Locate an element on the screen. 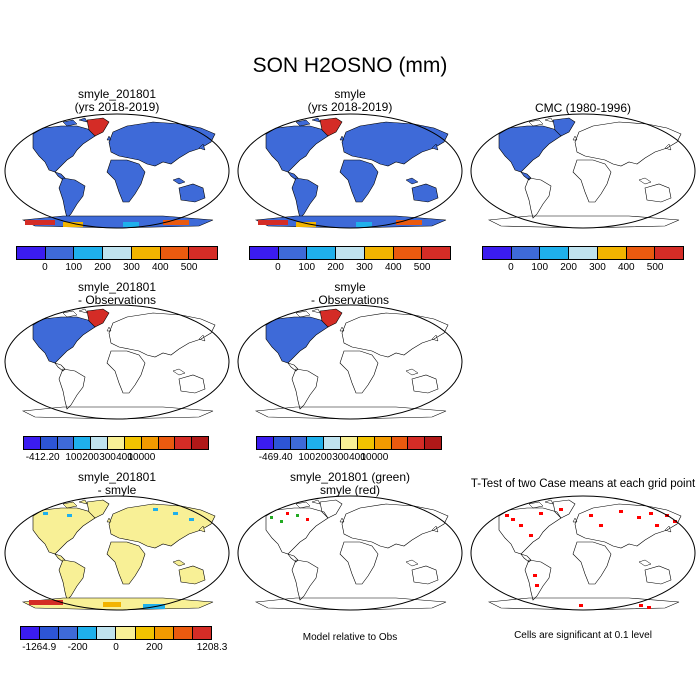  panel-title-line: smyle_201801 is located at coordinates (117, 287).